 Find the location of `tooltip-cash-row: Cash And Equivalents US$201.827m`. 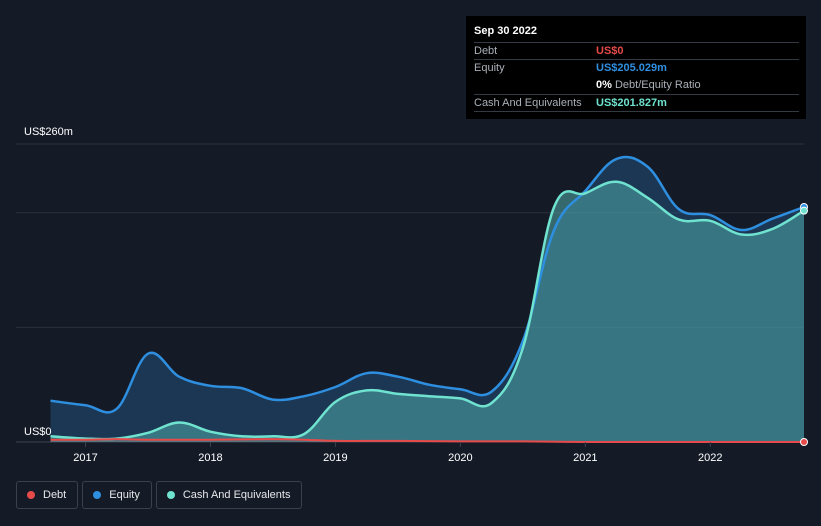

tooltip-cash-row: Cash And Equivalents US$201.827m is located at coordinates (636, 103).